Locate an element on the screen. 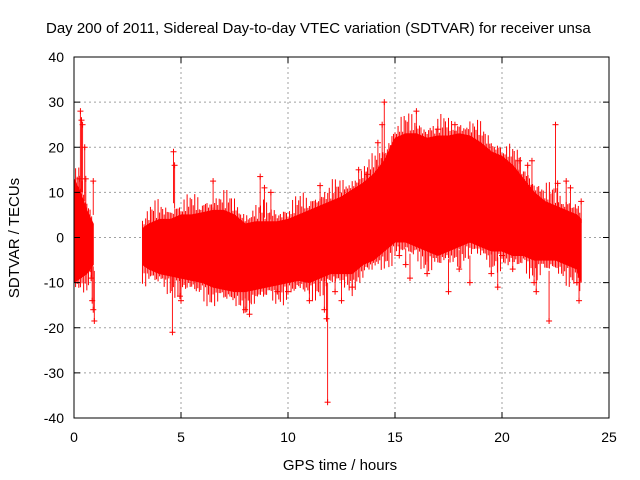 Image resolution: width=640 pixels, height=480 pixels. x-tick-label: 15 is located at coordinates (395, 437).